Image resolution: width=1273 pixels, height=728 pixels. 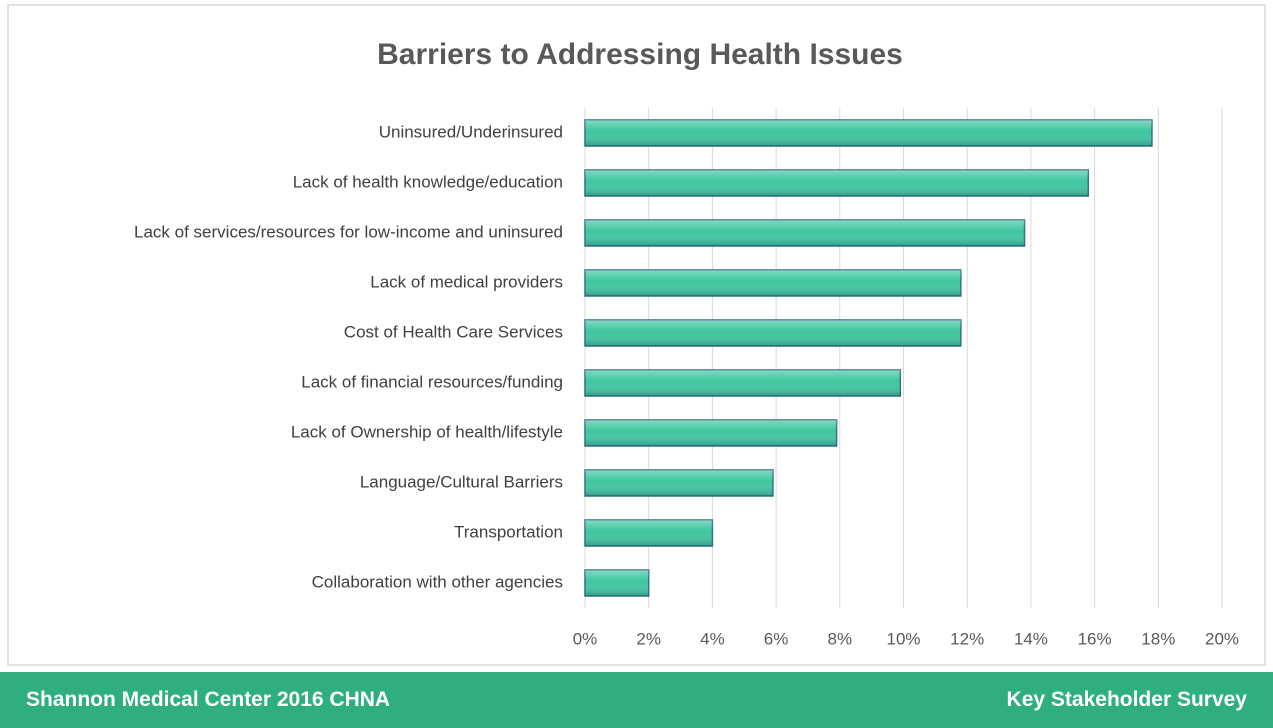 What do you see at coordinates (648, 638) in the screenshot?
I see `x-tick-label: 2%` at bounding box center [648, 638].